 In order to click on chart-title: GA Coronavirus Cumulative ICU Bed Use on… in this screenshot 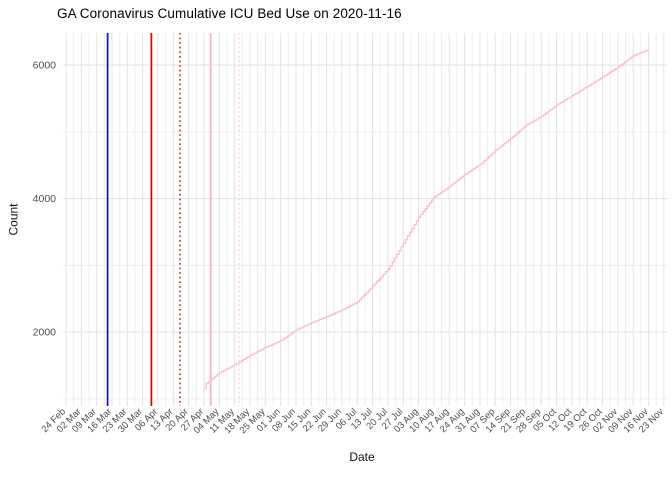, I will do `click(229, 13)`.